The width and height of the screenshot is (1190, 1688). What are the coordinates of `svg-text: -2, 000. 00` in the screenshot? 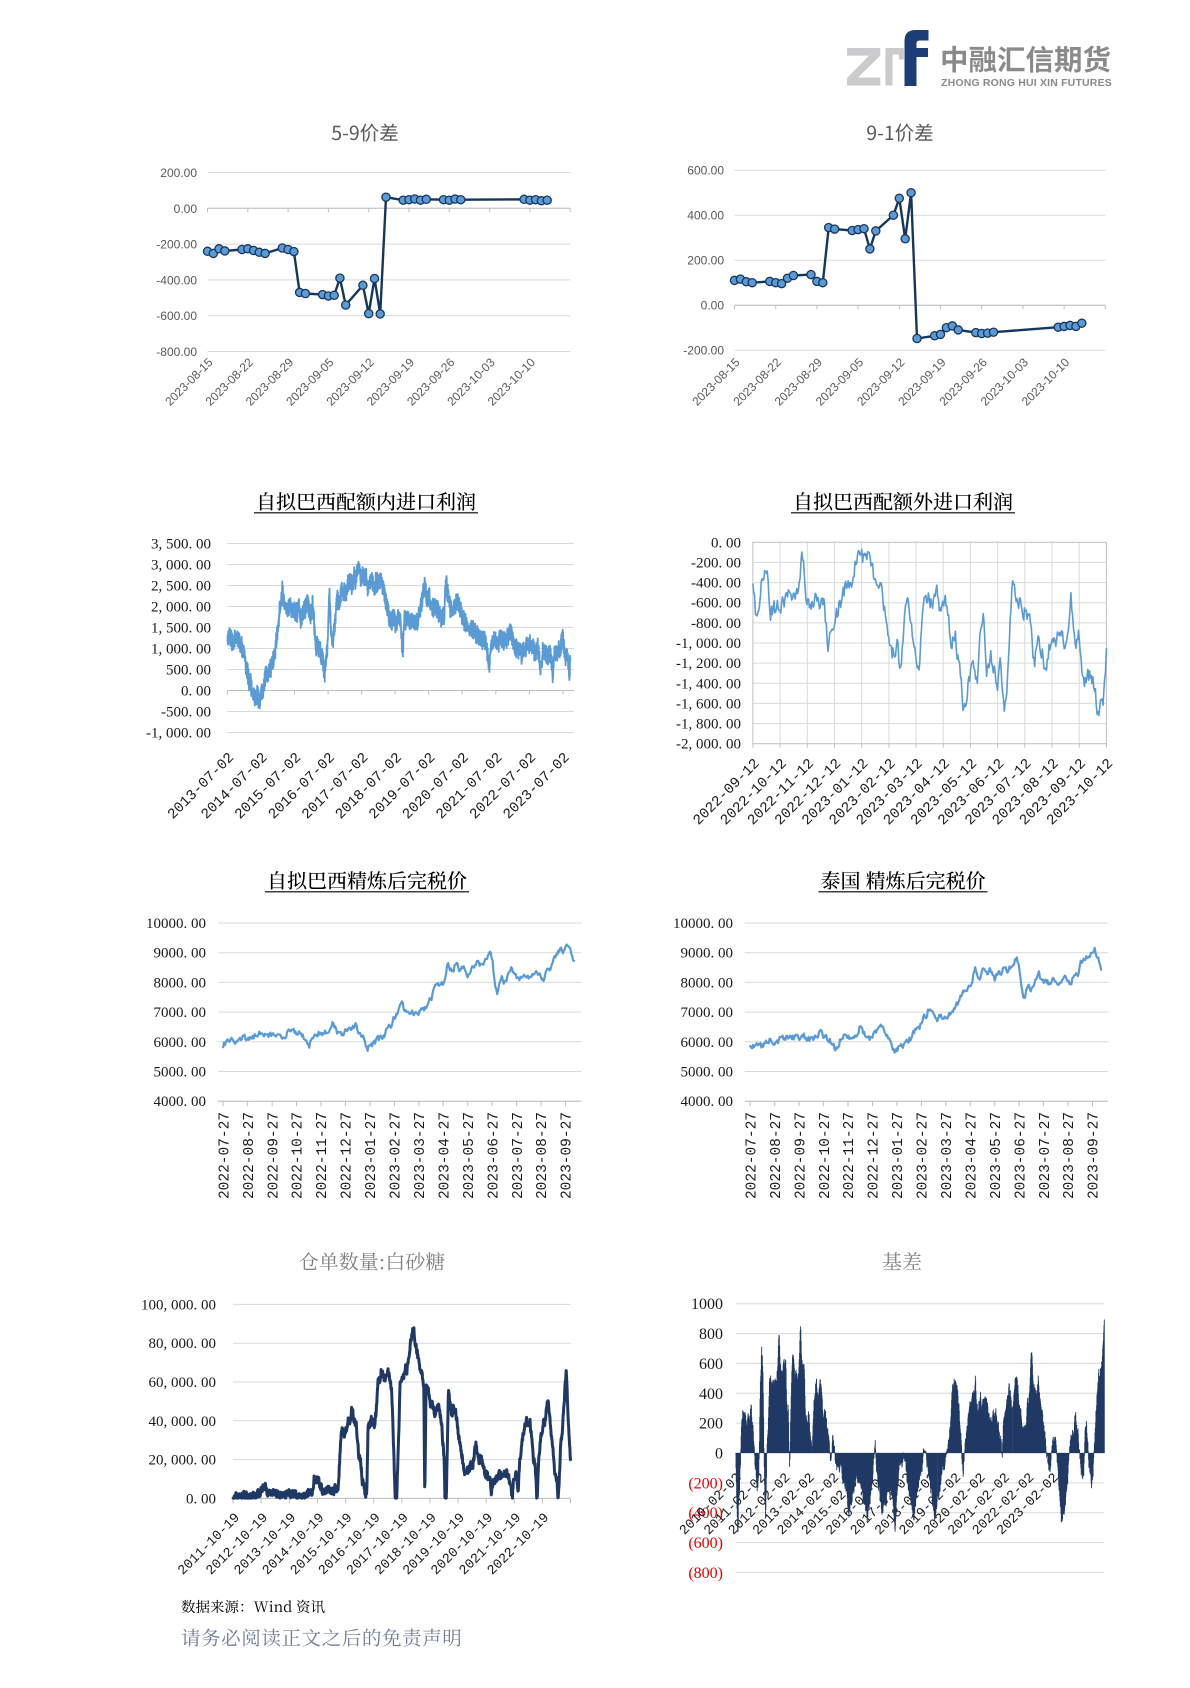 It's located at (708, 745).